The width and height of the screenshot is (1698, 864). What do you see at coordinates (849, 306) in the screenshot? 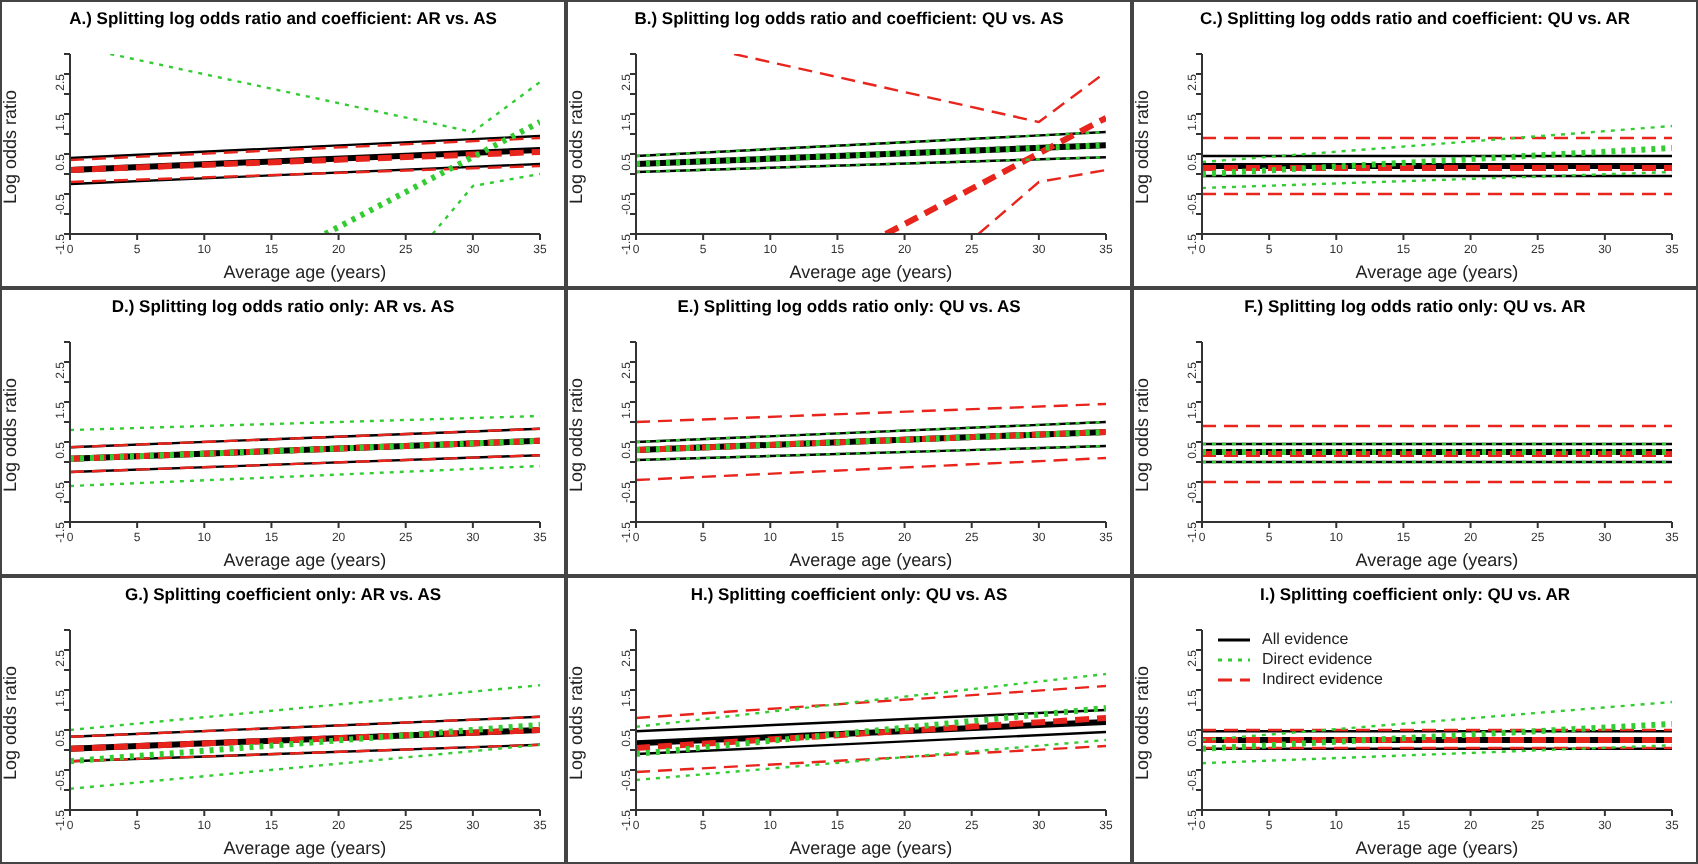
I see `chart-title: E.) Splitting log odds ratio only: QU vs. AS` at bounding box center [849, 306].